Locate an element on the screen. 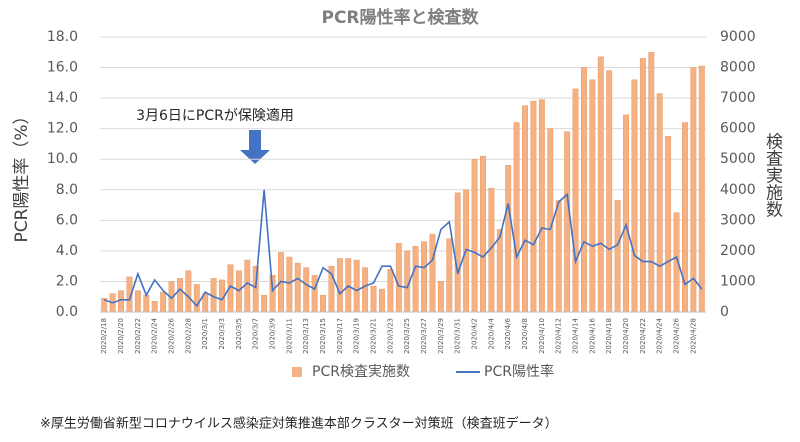  x-tick-label: 2020/3/23 is located at coordinates (390, 336).